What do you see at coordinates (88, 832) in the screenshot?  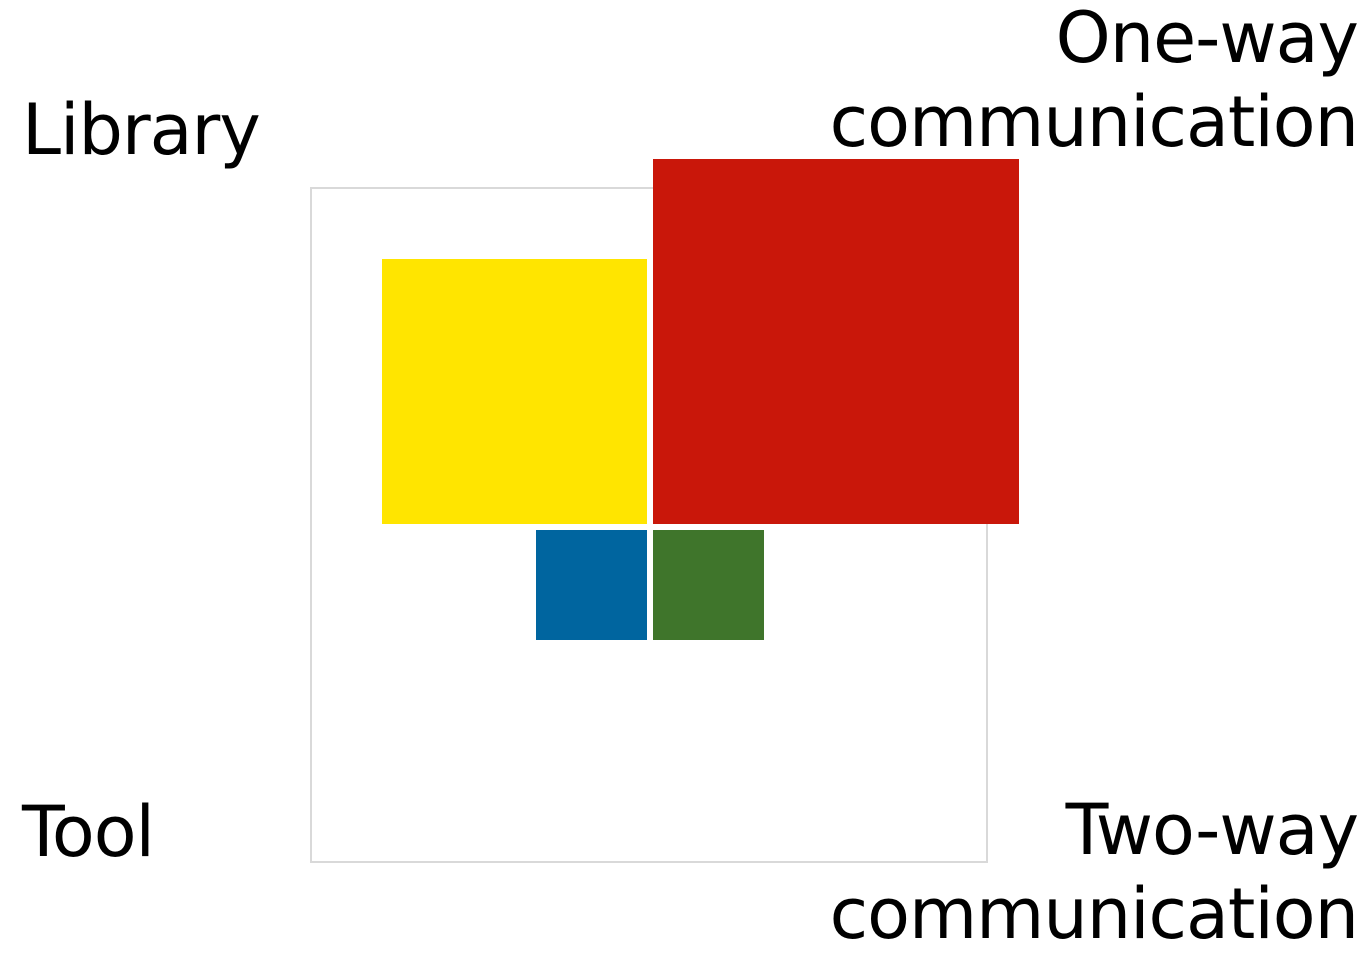 I see `label-tool: Tool` at bounding box center [88, 832].